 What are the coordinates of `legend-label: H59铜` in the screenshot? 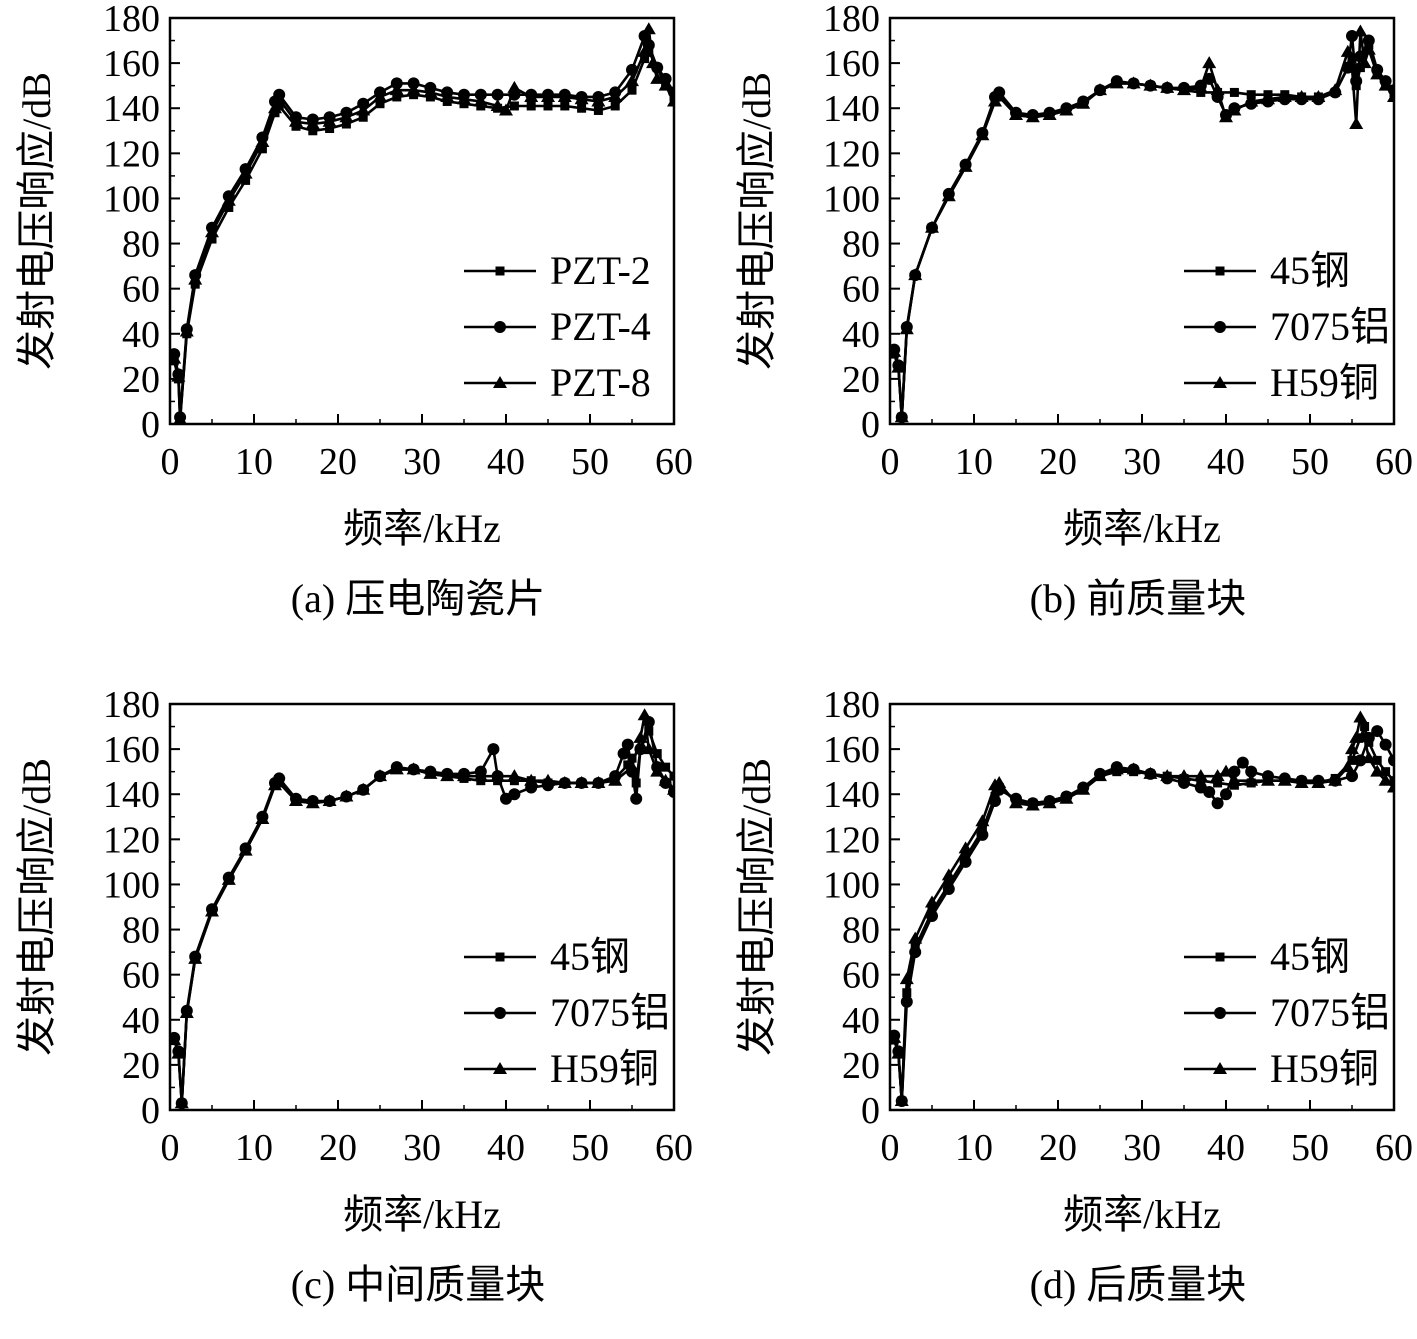 It's located at (1324, 382).